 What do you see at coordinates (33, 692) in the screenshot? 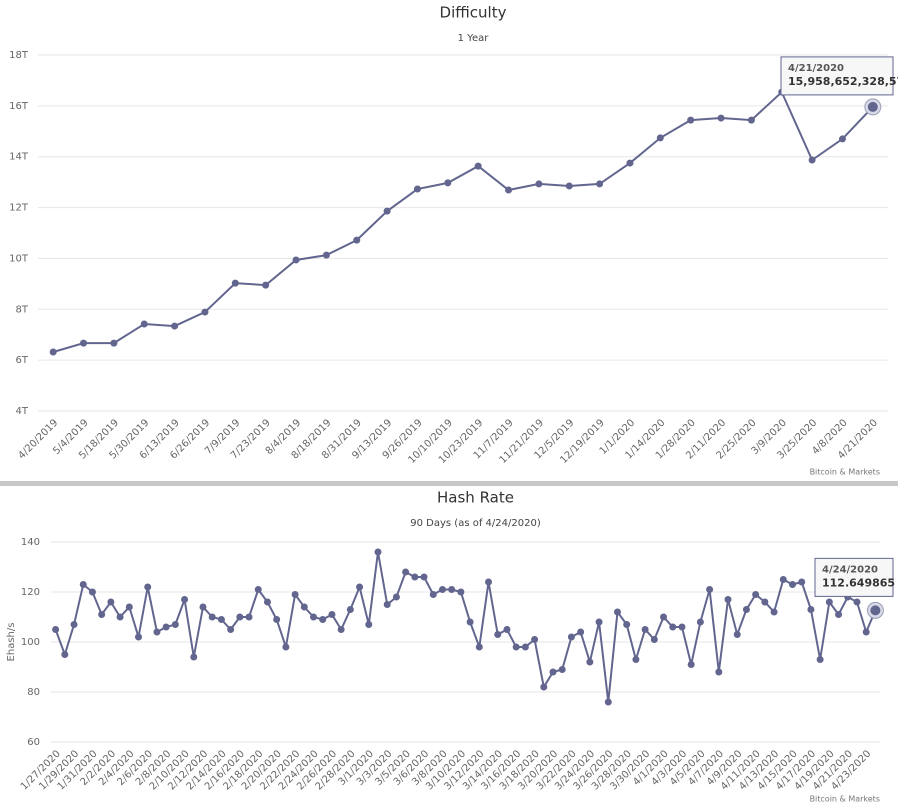
I see `y-tick-label: 80` at bounding box center [33, 692].